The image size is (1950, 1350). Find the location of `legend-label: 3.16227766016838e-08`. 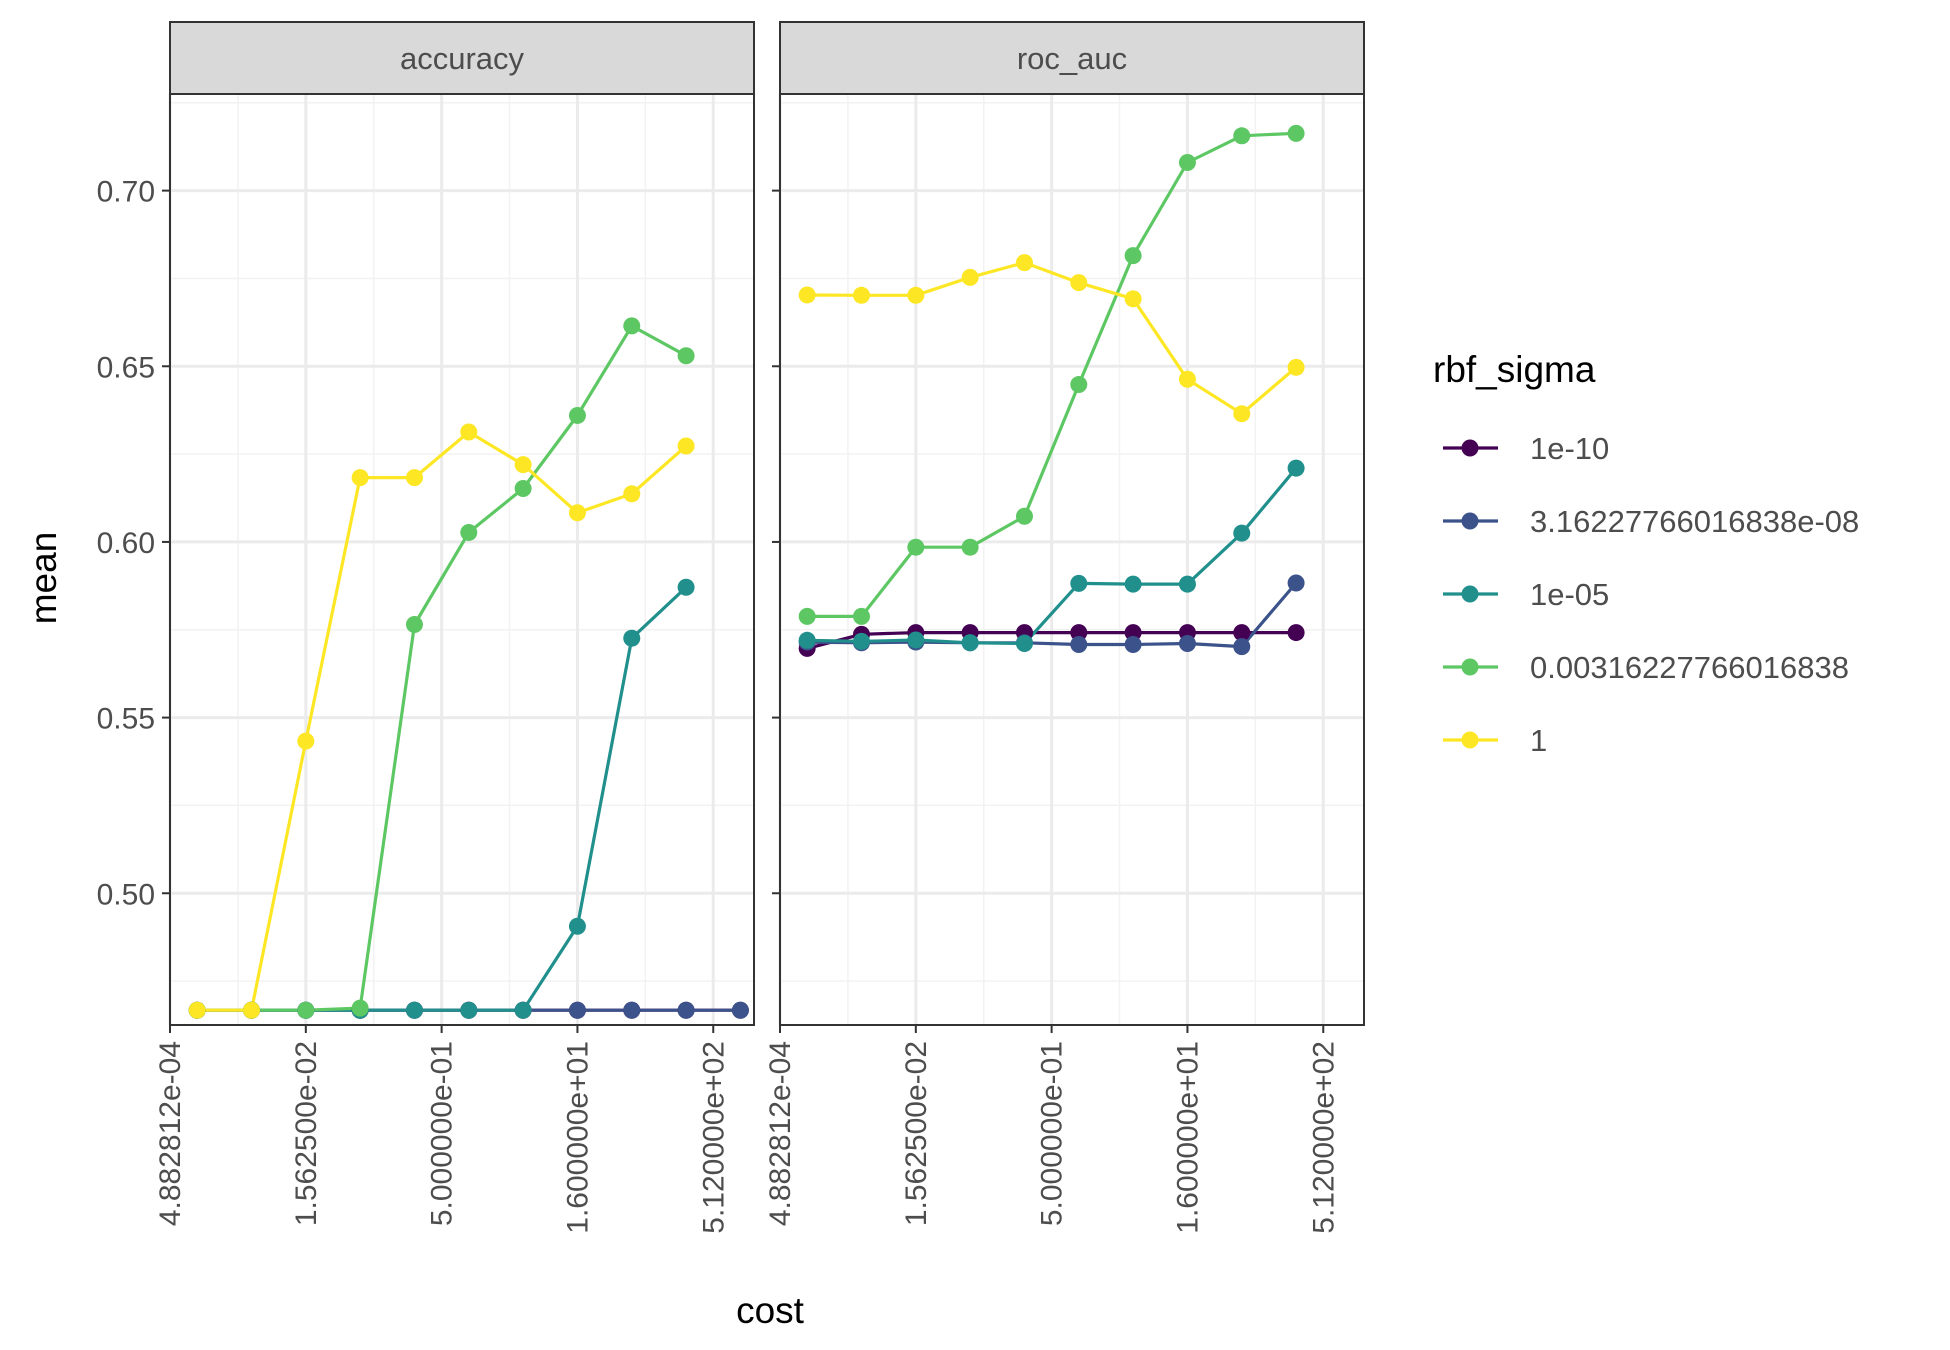

legend-label: 3.16227766016838e-08 is located at coordinates (1694, 521).